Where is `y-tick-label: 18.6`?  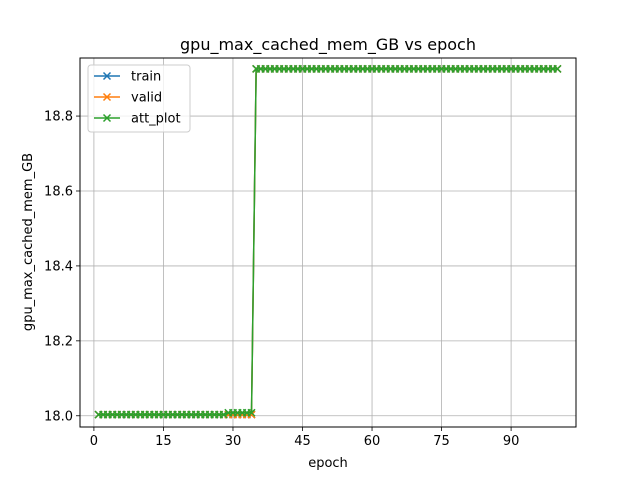
y-tick-label: 18.6 is located at coordinates (58, 191).